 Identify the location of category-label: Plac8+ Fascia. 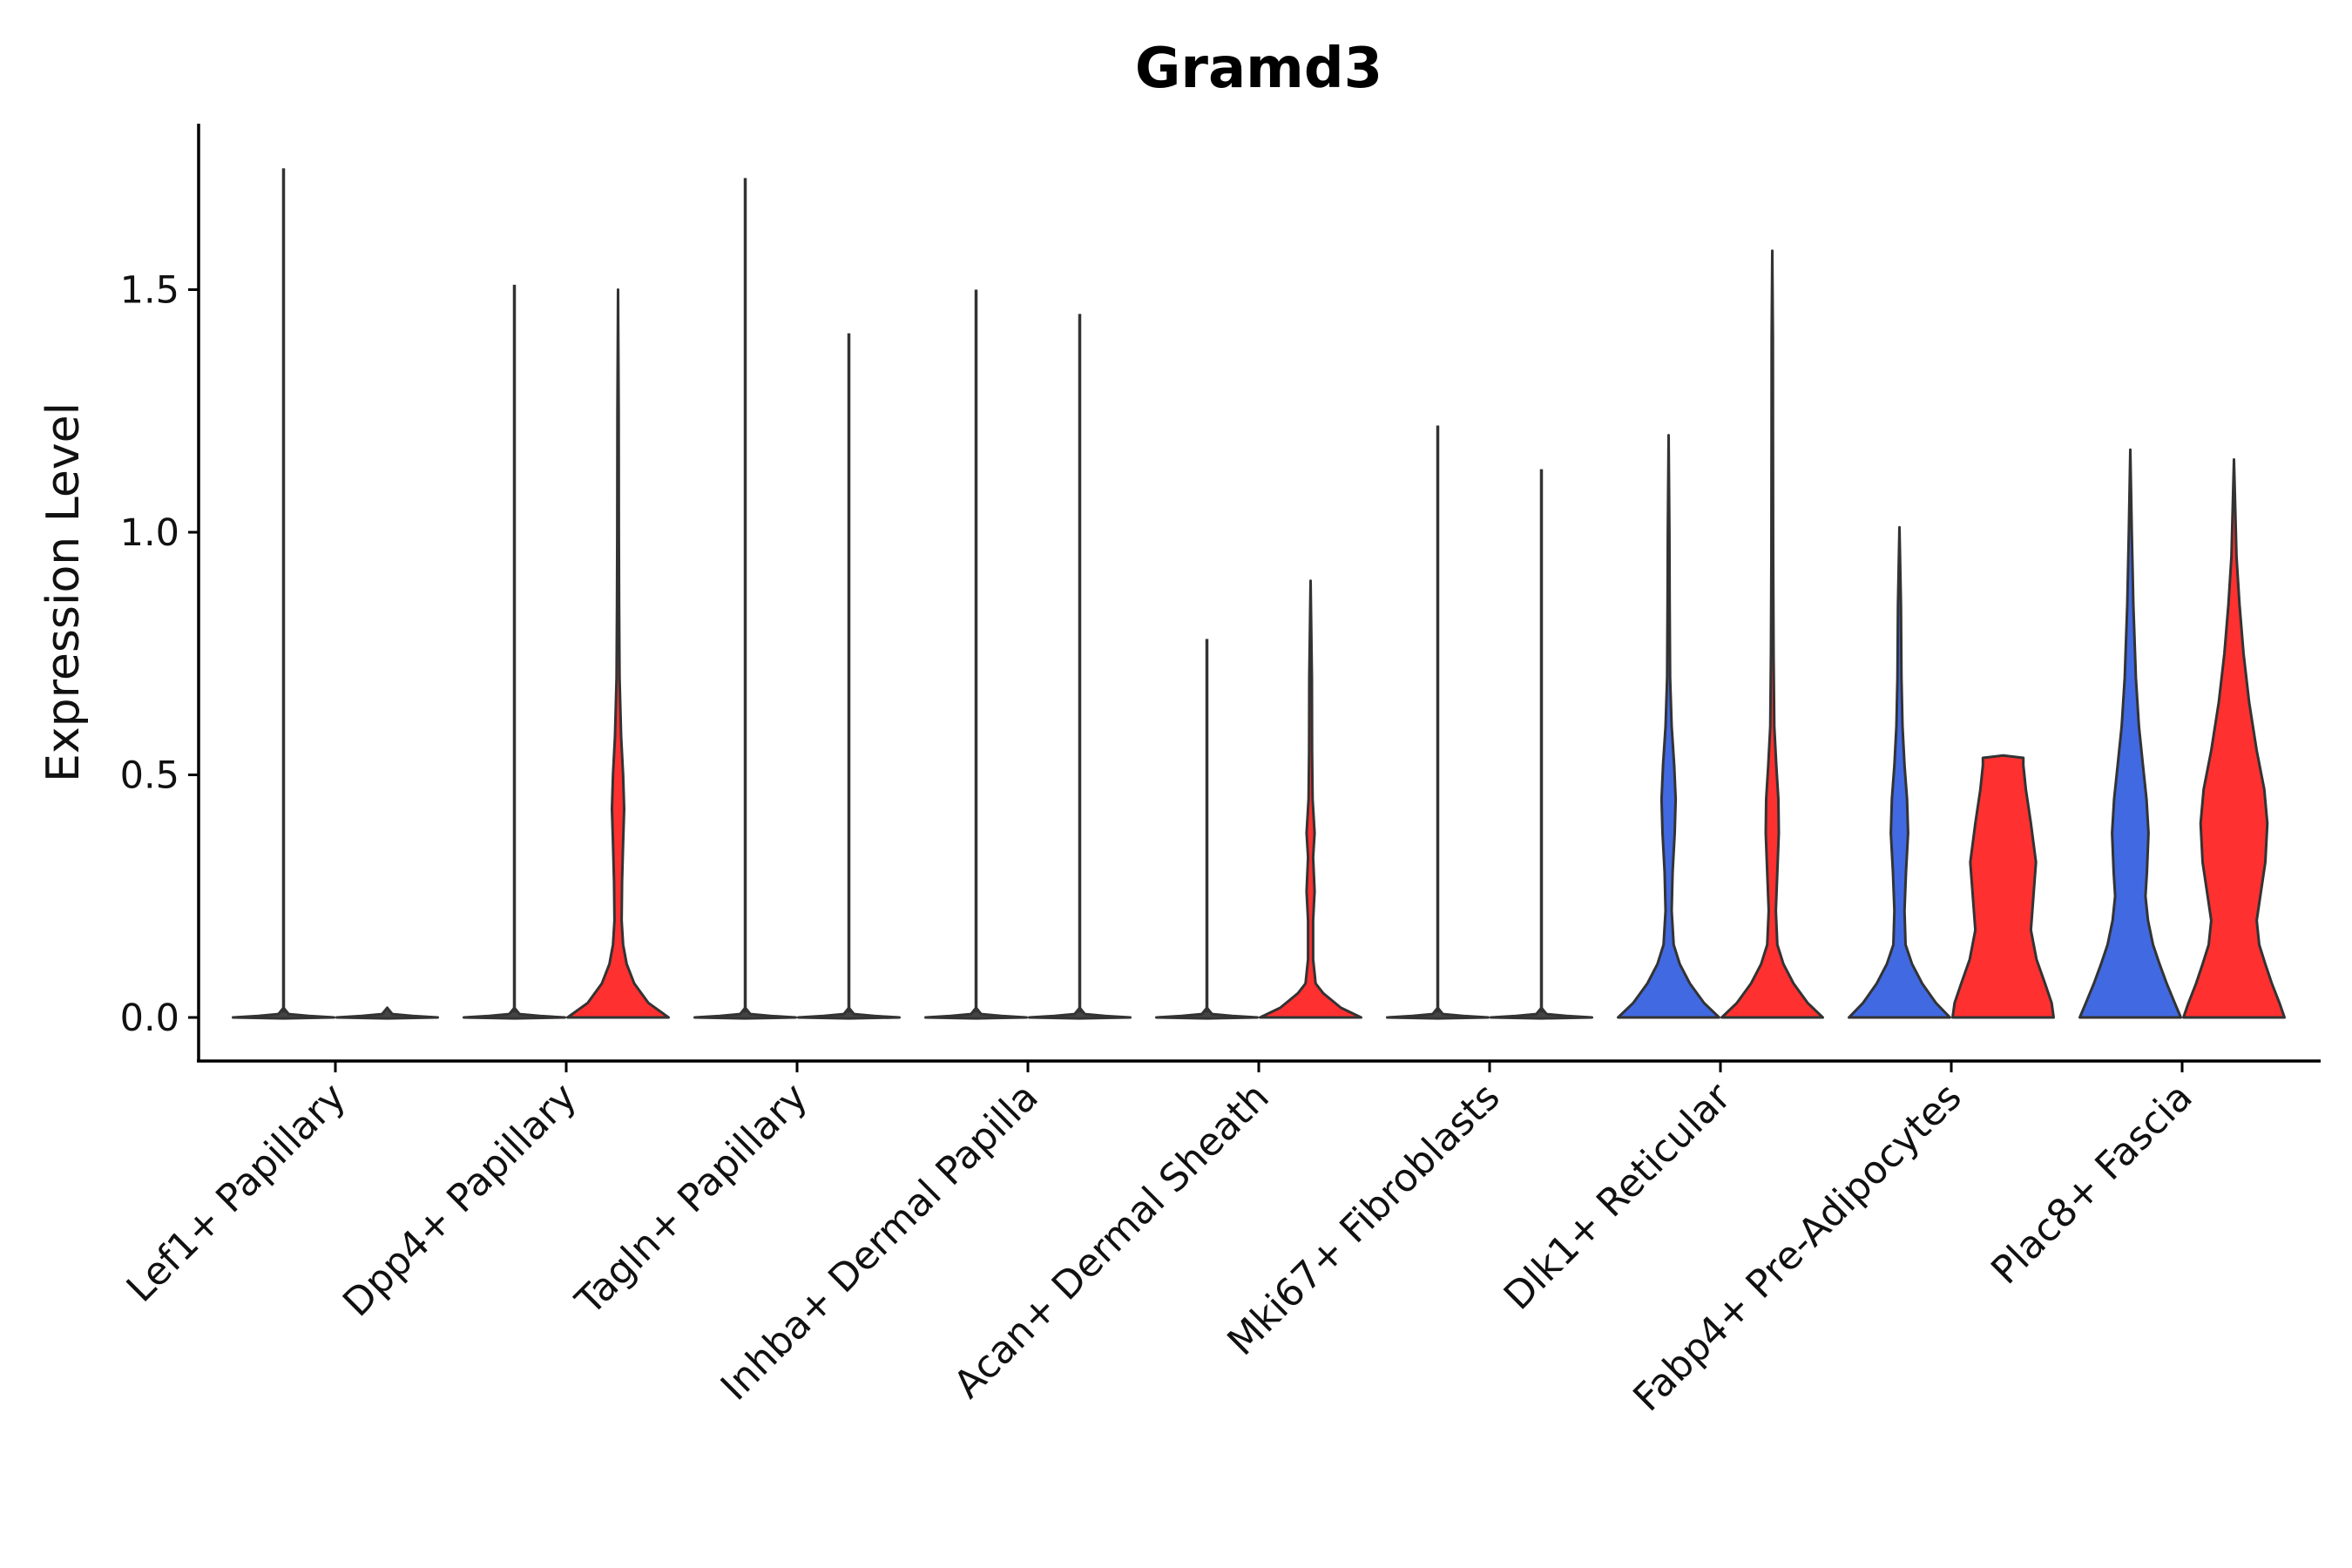
(2092, 1184).